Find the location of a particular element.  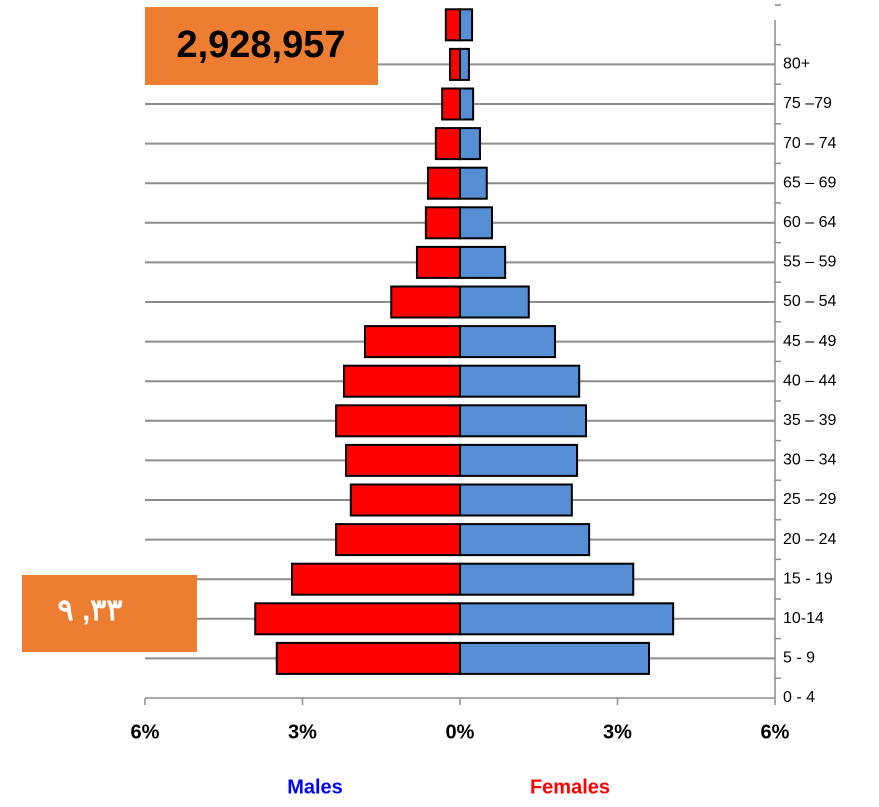

y-tick-label: 30 – 34 is located at coordinates (809, 460).